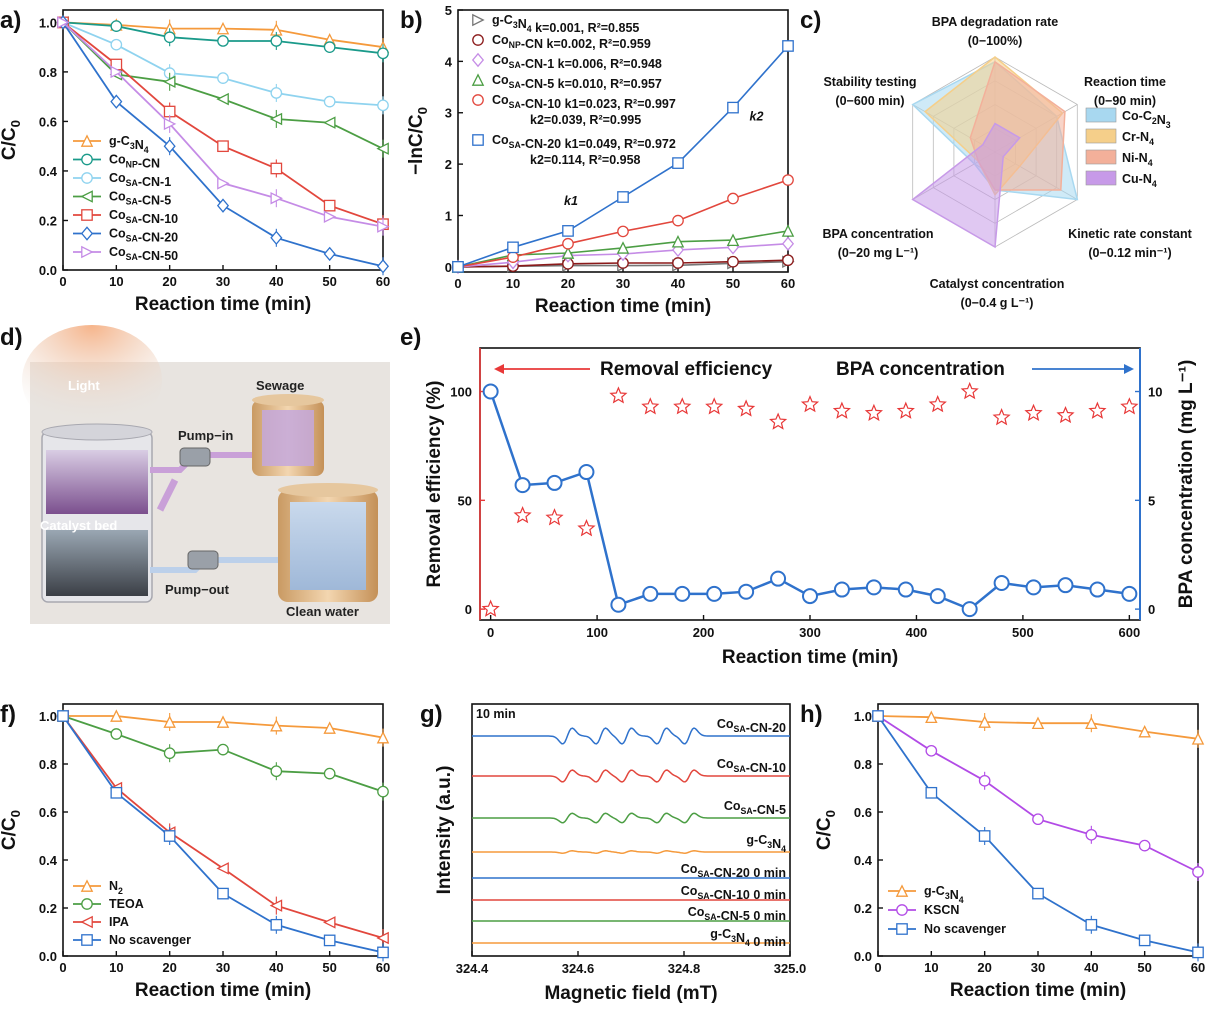 The image size is (1206, 1012). Describe the element at coordinates (1146, 119) in the screenshot. I see `legend-label: Co-C2N3` at that location.